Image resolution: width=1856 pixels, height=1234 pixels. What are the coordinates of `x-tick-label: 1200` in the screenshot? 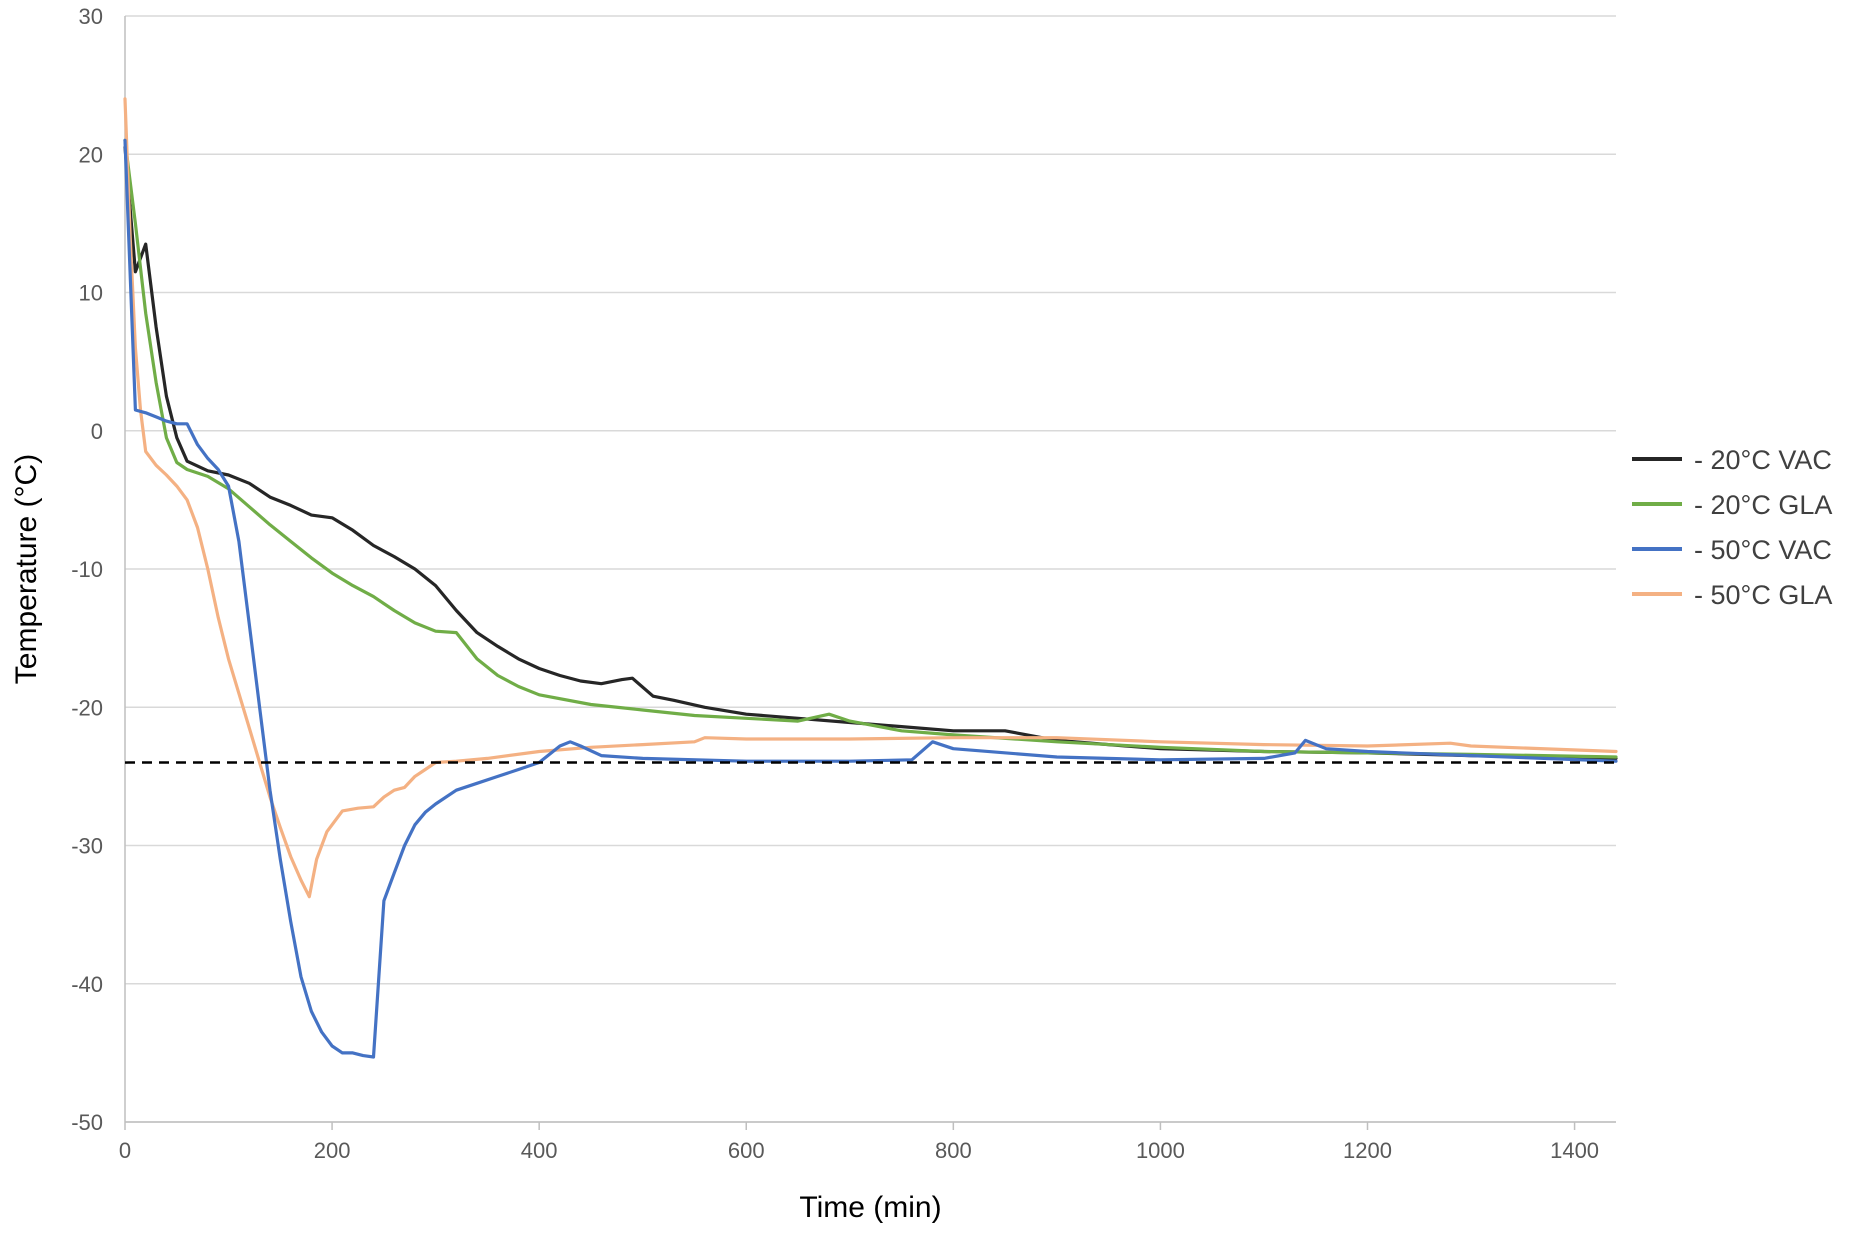 It's located at (1367, 1150).